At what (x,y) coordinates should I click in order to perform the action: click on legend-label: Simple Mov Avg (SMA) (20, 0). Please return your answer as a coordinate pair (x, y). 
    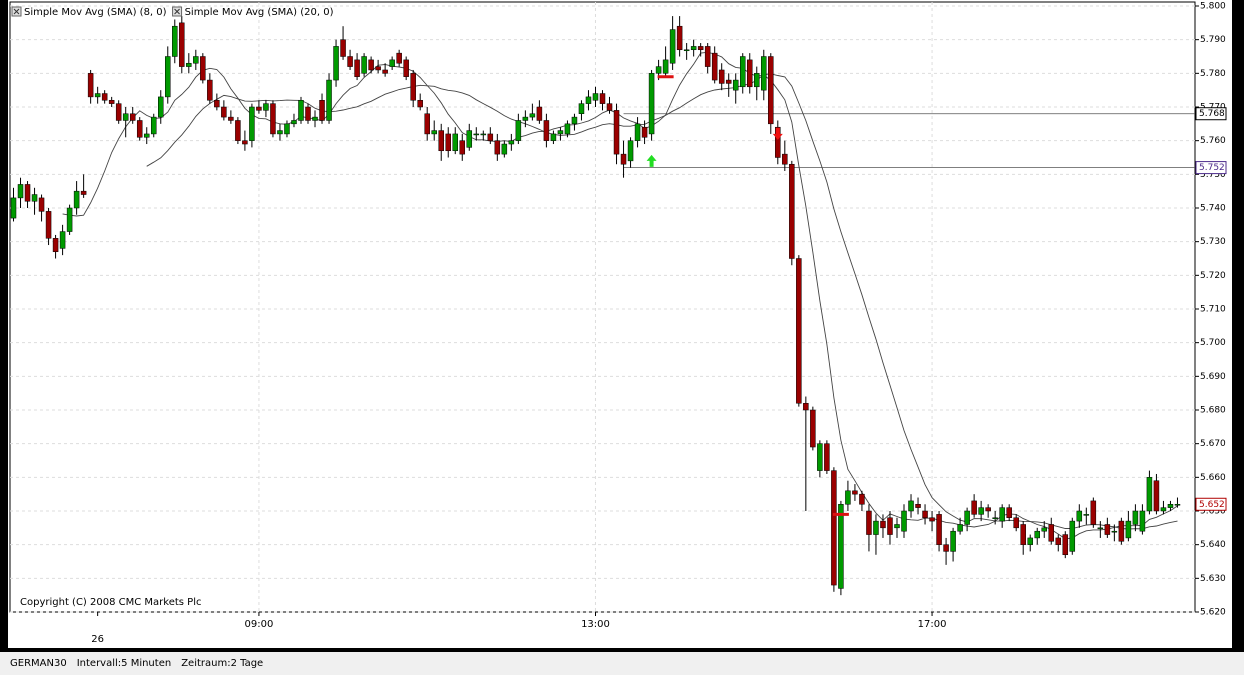
    Looking at the image, I should click on (259, 12).